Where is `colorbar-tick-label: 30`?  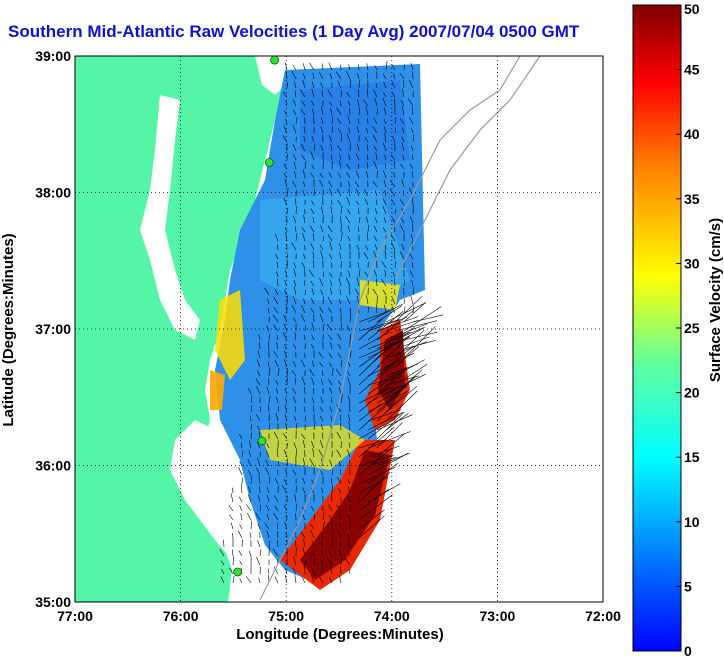
colorbar-tick-label: 30 is located at coordinates (692, 263).